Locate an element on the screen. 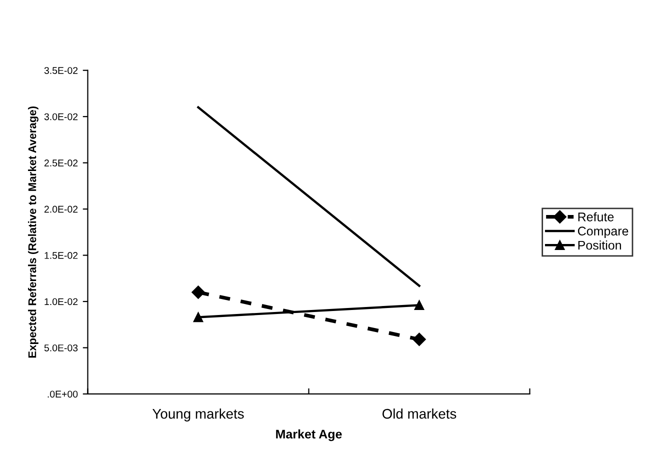 Image resolution: width=650 pixels, height=469 pixels. x-tick-label: Young markets is located at coordinates (198, 415).